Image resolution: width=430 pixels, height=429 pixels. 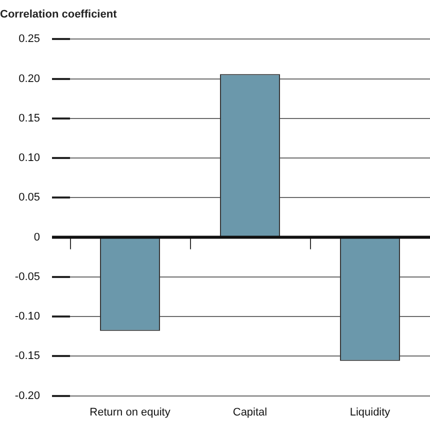 What do you see at coordinates (27, 276) in the screenshot?
I see `y-tick-label: -0.05` at bounding box center [27, 276].